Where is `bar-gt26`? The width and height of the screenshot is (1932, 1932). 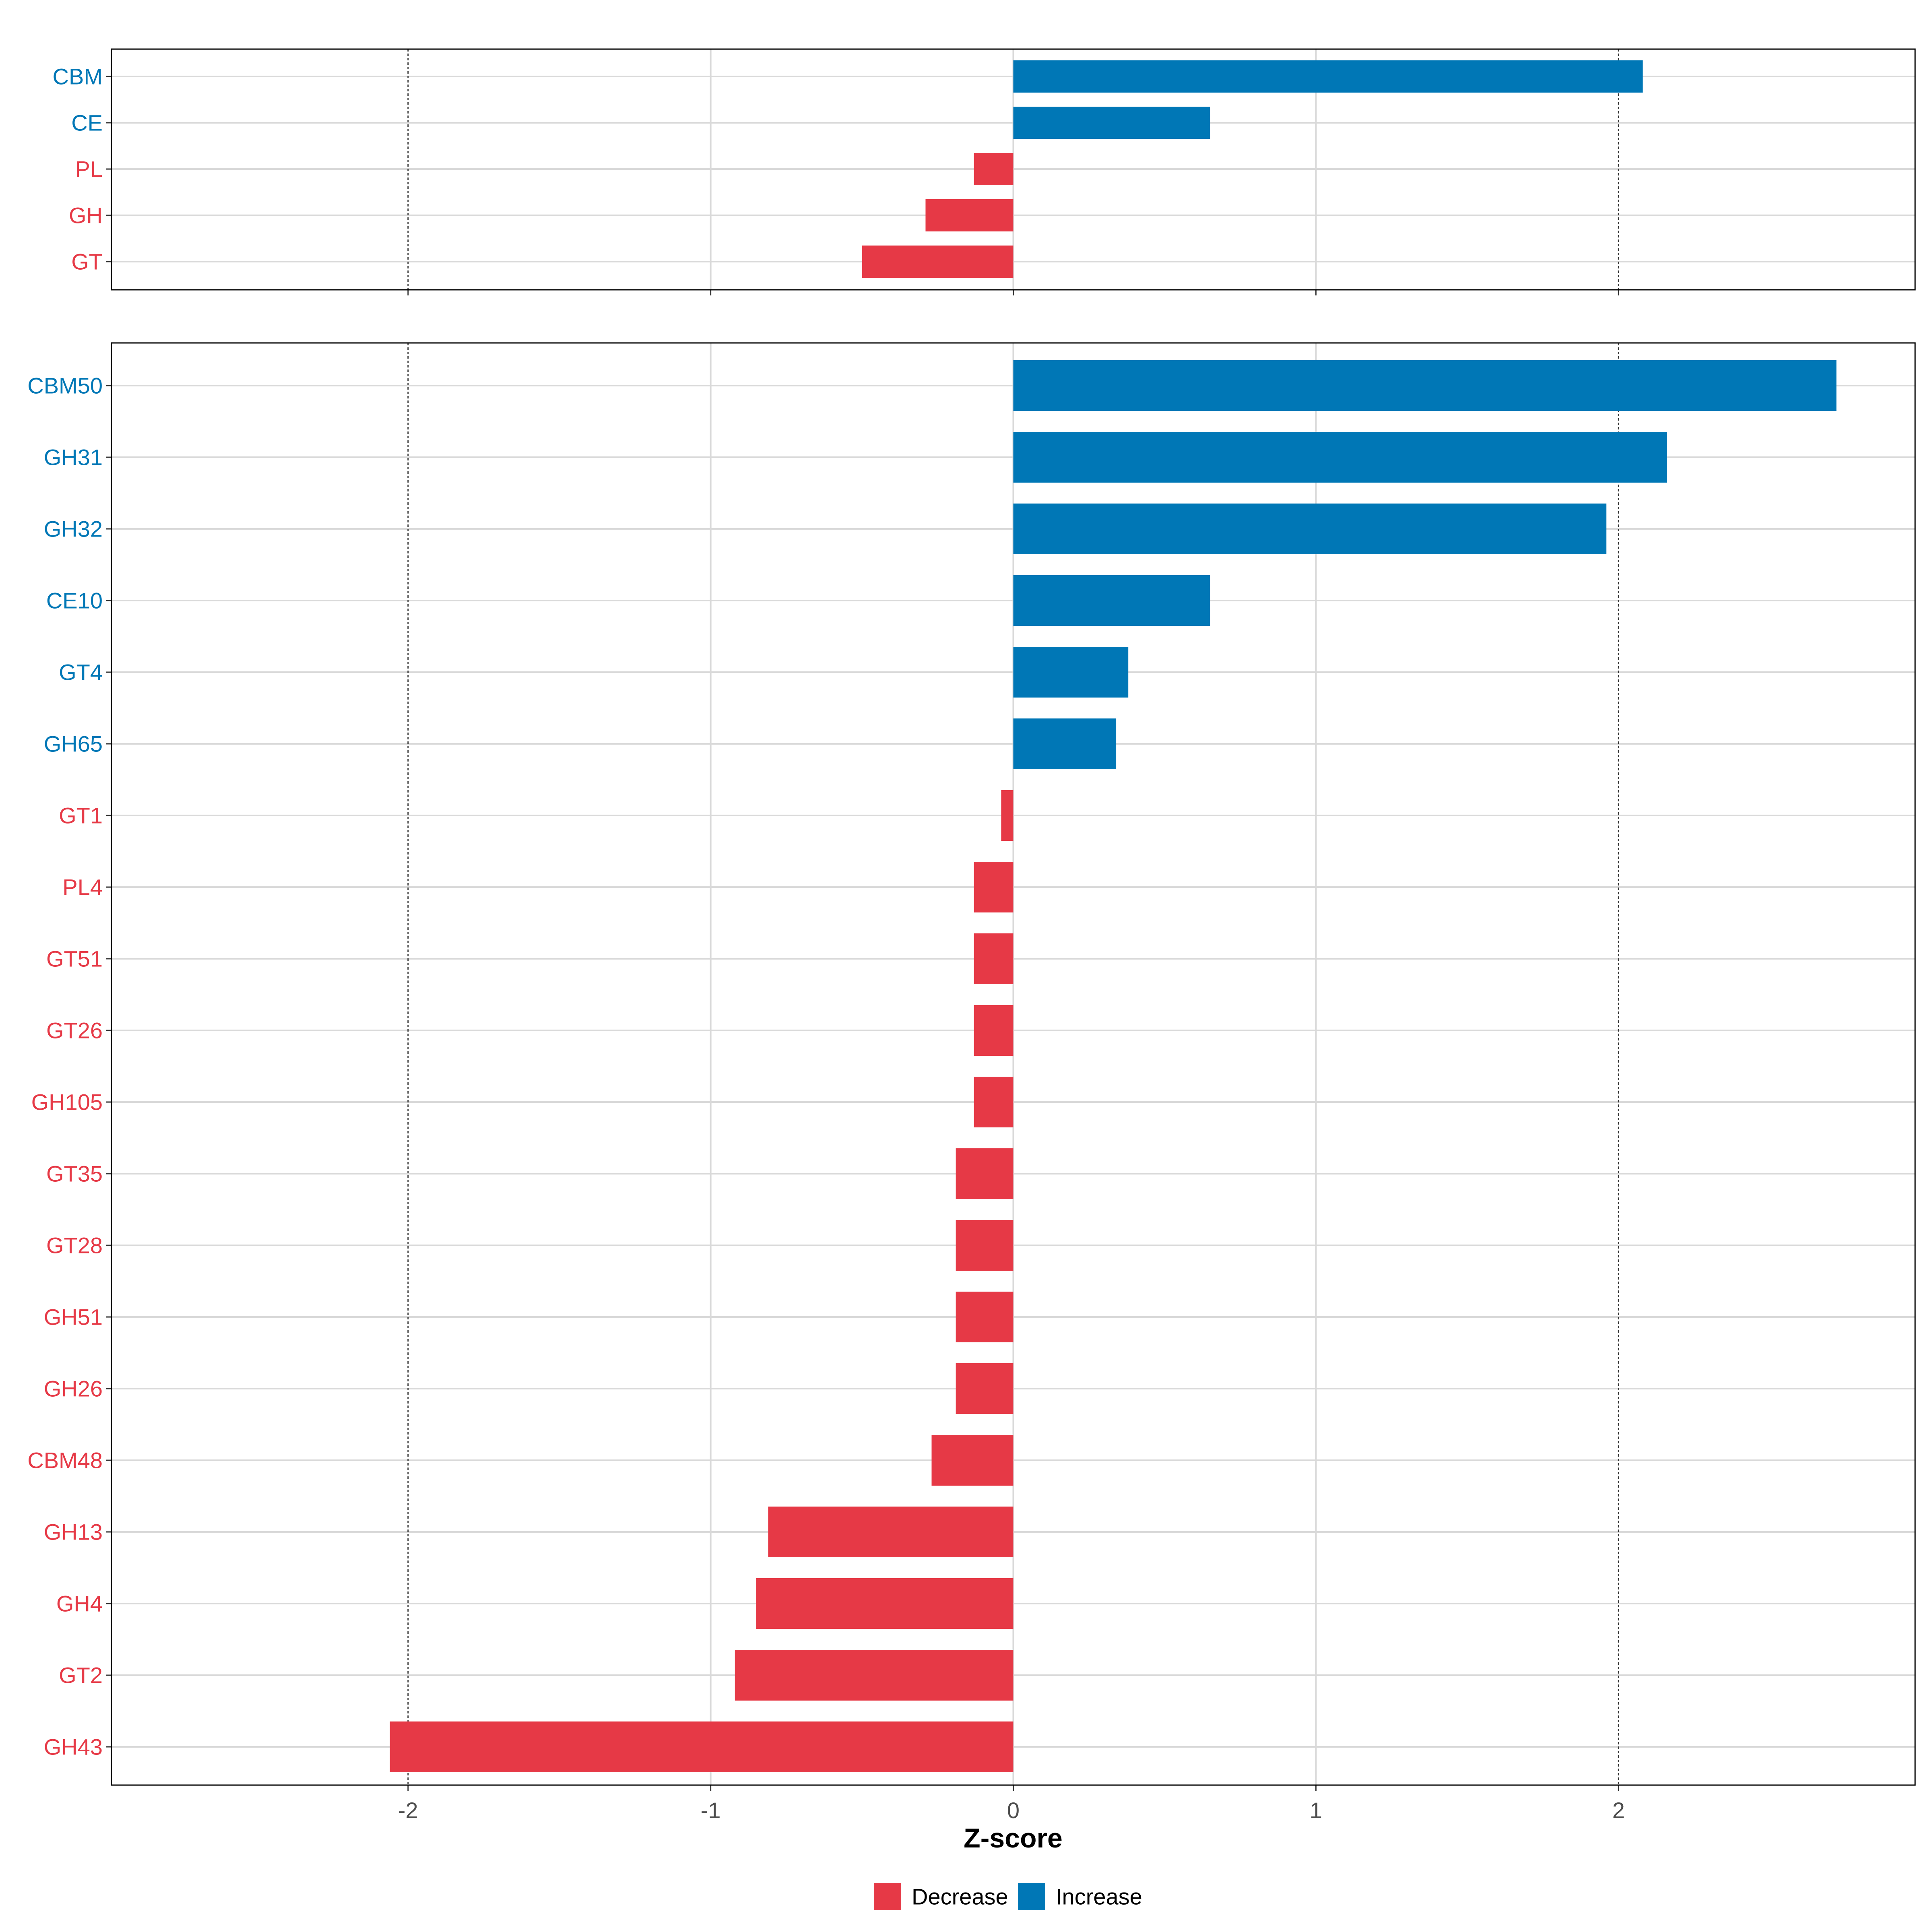 bar-gt26 is located at coordinates (993, 1030).